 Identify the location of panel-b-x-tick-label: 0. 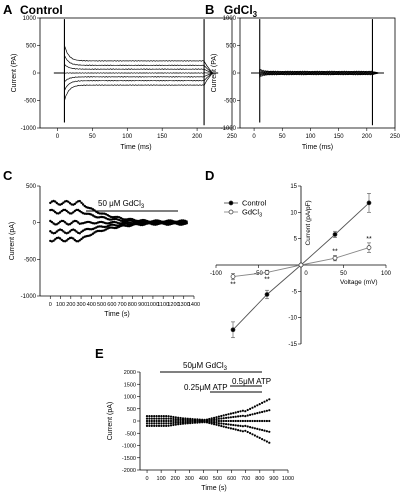
(254, 137).